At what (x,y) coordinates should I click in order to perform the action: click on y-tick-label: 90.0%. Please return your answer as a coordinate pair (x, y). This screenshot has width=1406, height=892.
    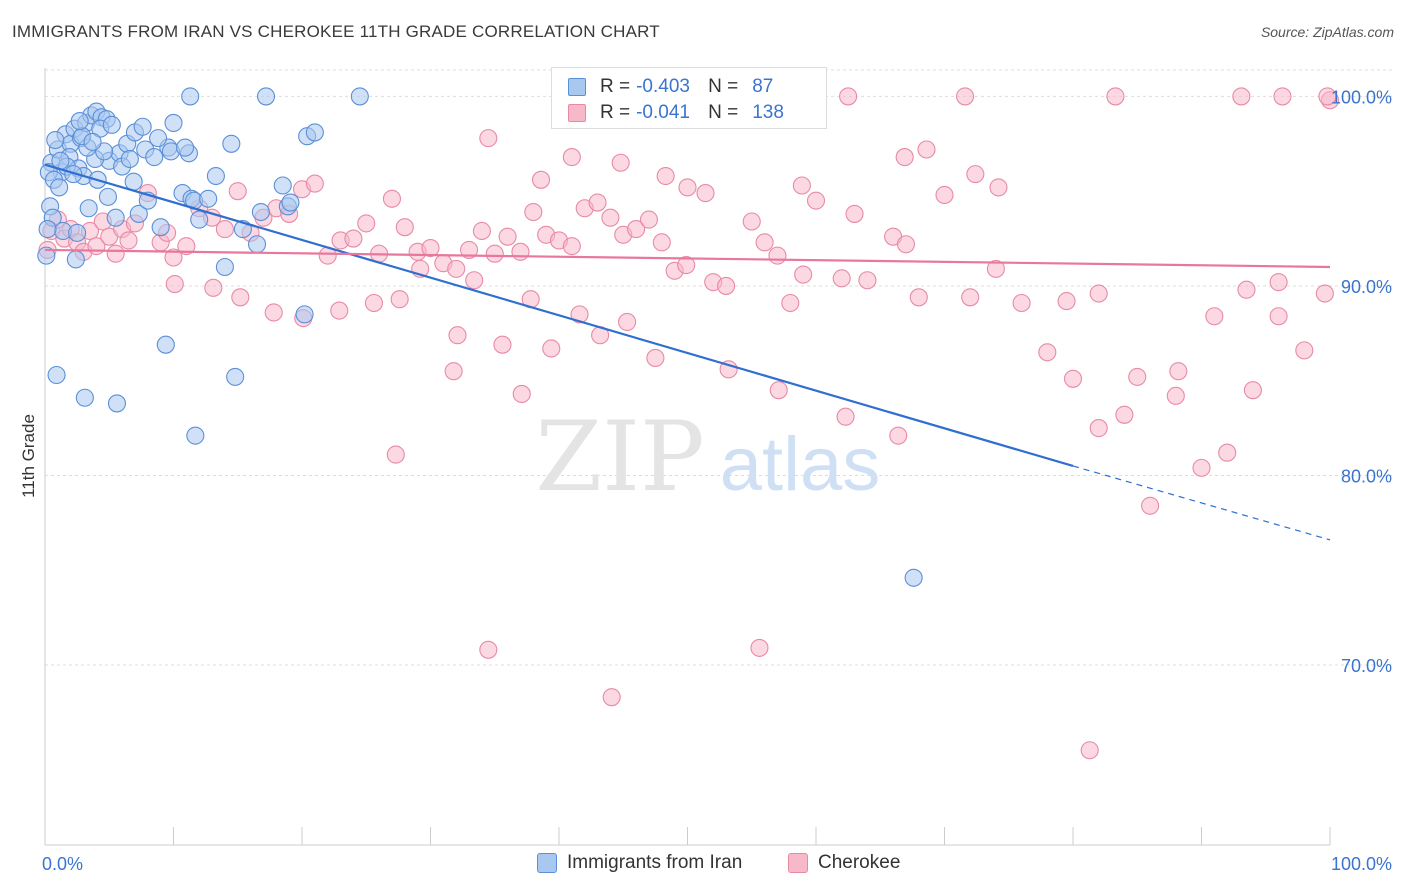
    Looking at the image, I should click on (1366, 287).